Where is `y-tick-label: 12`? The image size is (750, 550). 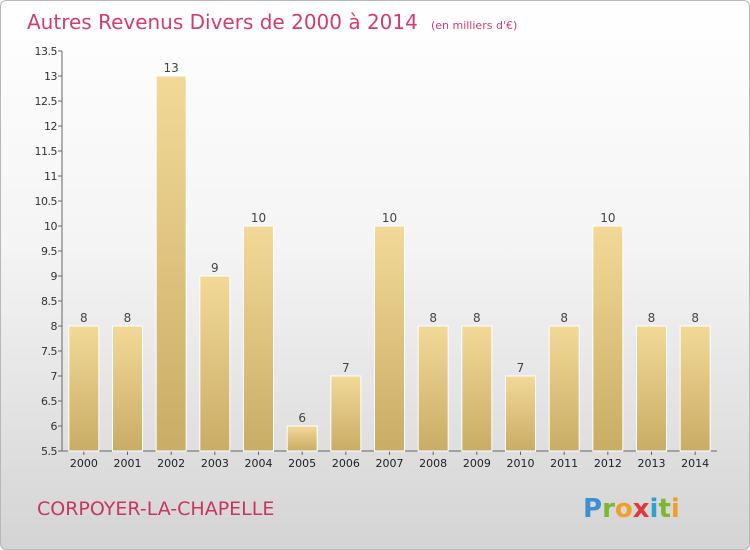 y-tick-label: 12 is located at coordinates (50, 126).